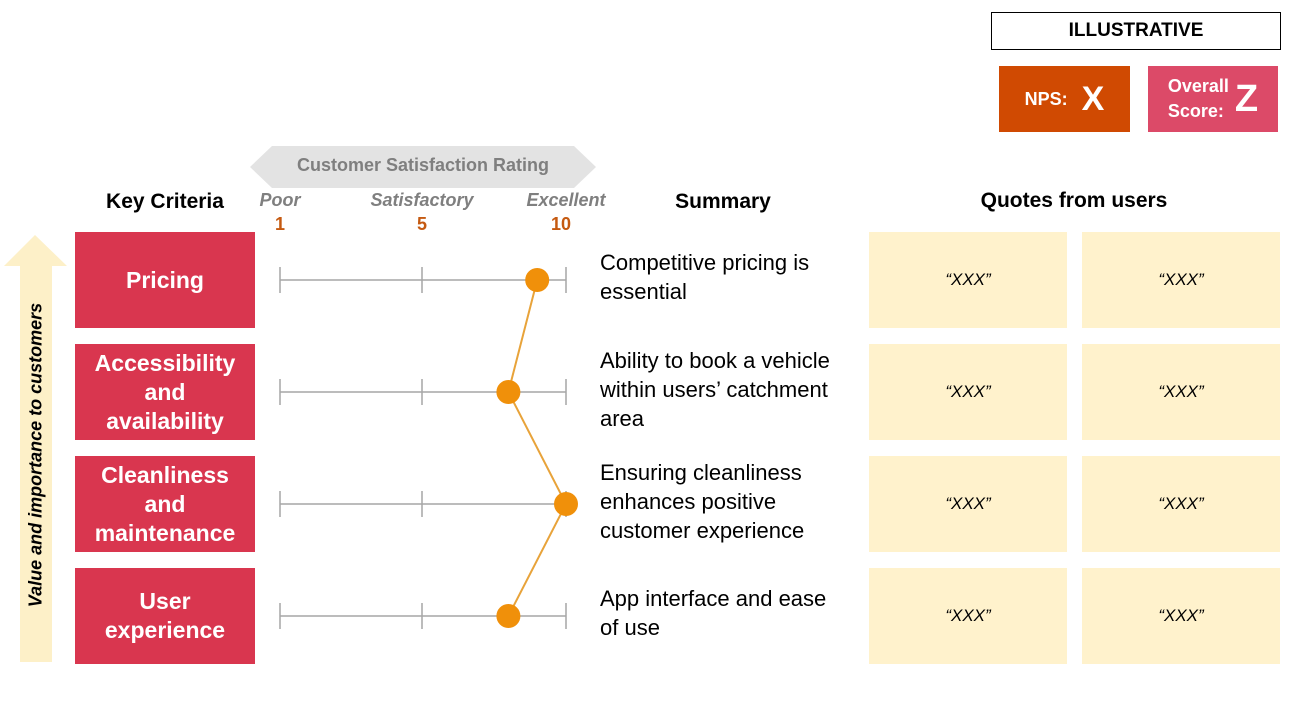 The height and width of the screenshot is (708, 1301). I want to click on side-label: Value and importance to customers, so click(35, 455).